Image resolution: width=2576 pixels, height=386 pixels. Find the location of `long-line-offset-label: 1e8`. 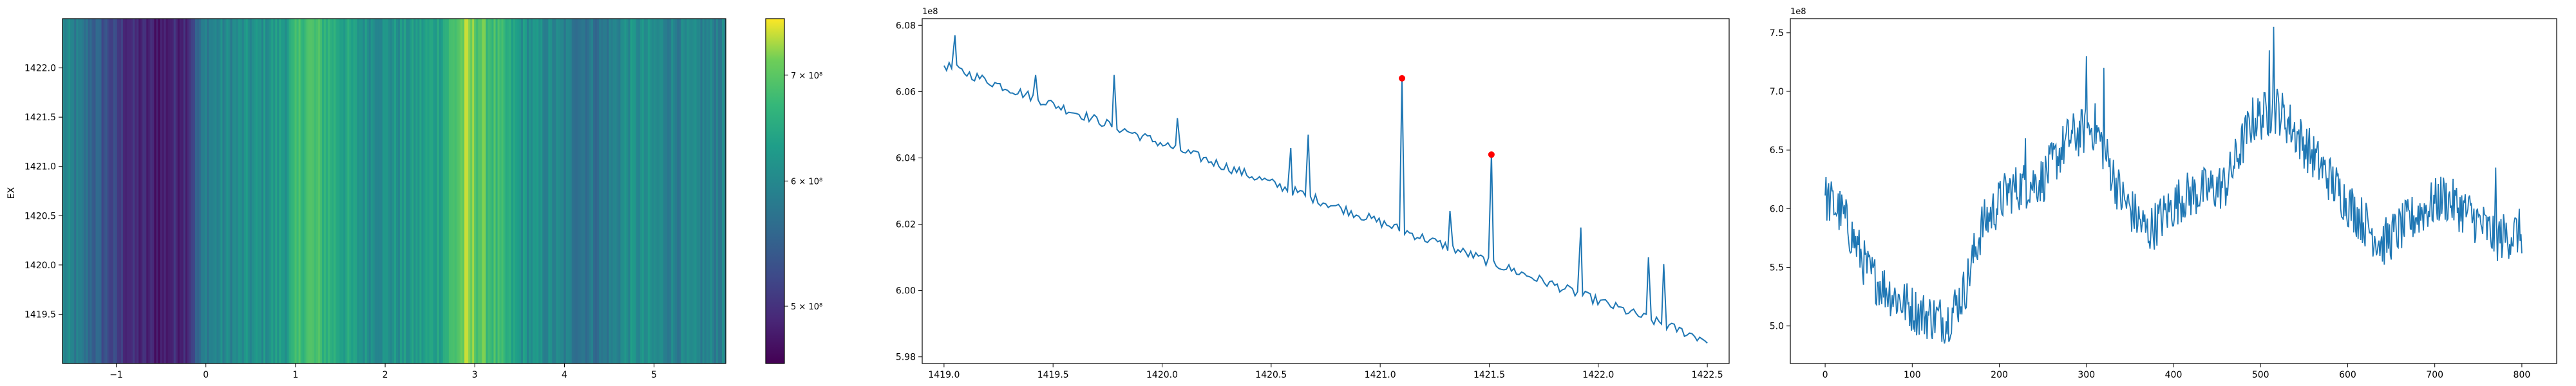

long-line-offset-label: 1e8 is located at coordinates (1798, 12).